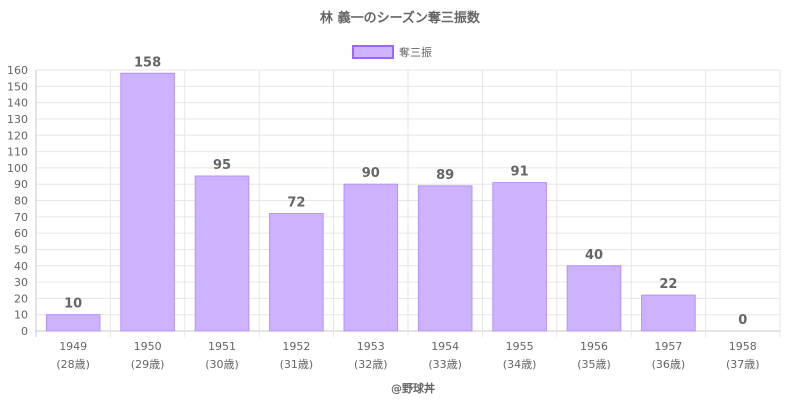  I want to click on y-tick-label: 70, so click(21, 217).